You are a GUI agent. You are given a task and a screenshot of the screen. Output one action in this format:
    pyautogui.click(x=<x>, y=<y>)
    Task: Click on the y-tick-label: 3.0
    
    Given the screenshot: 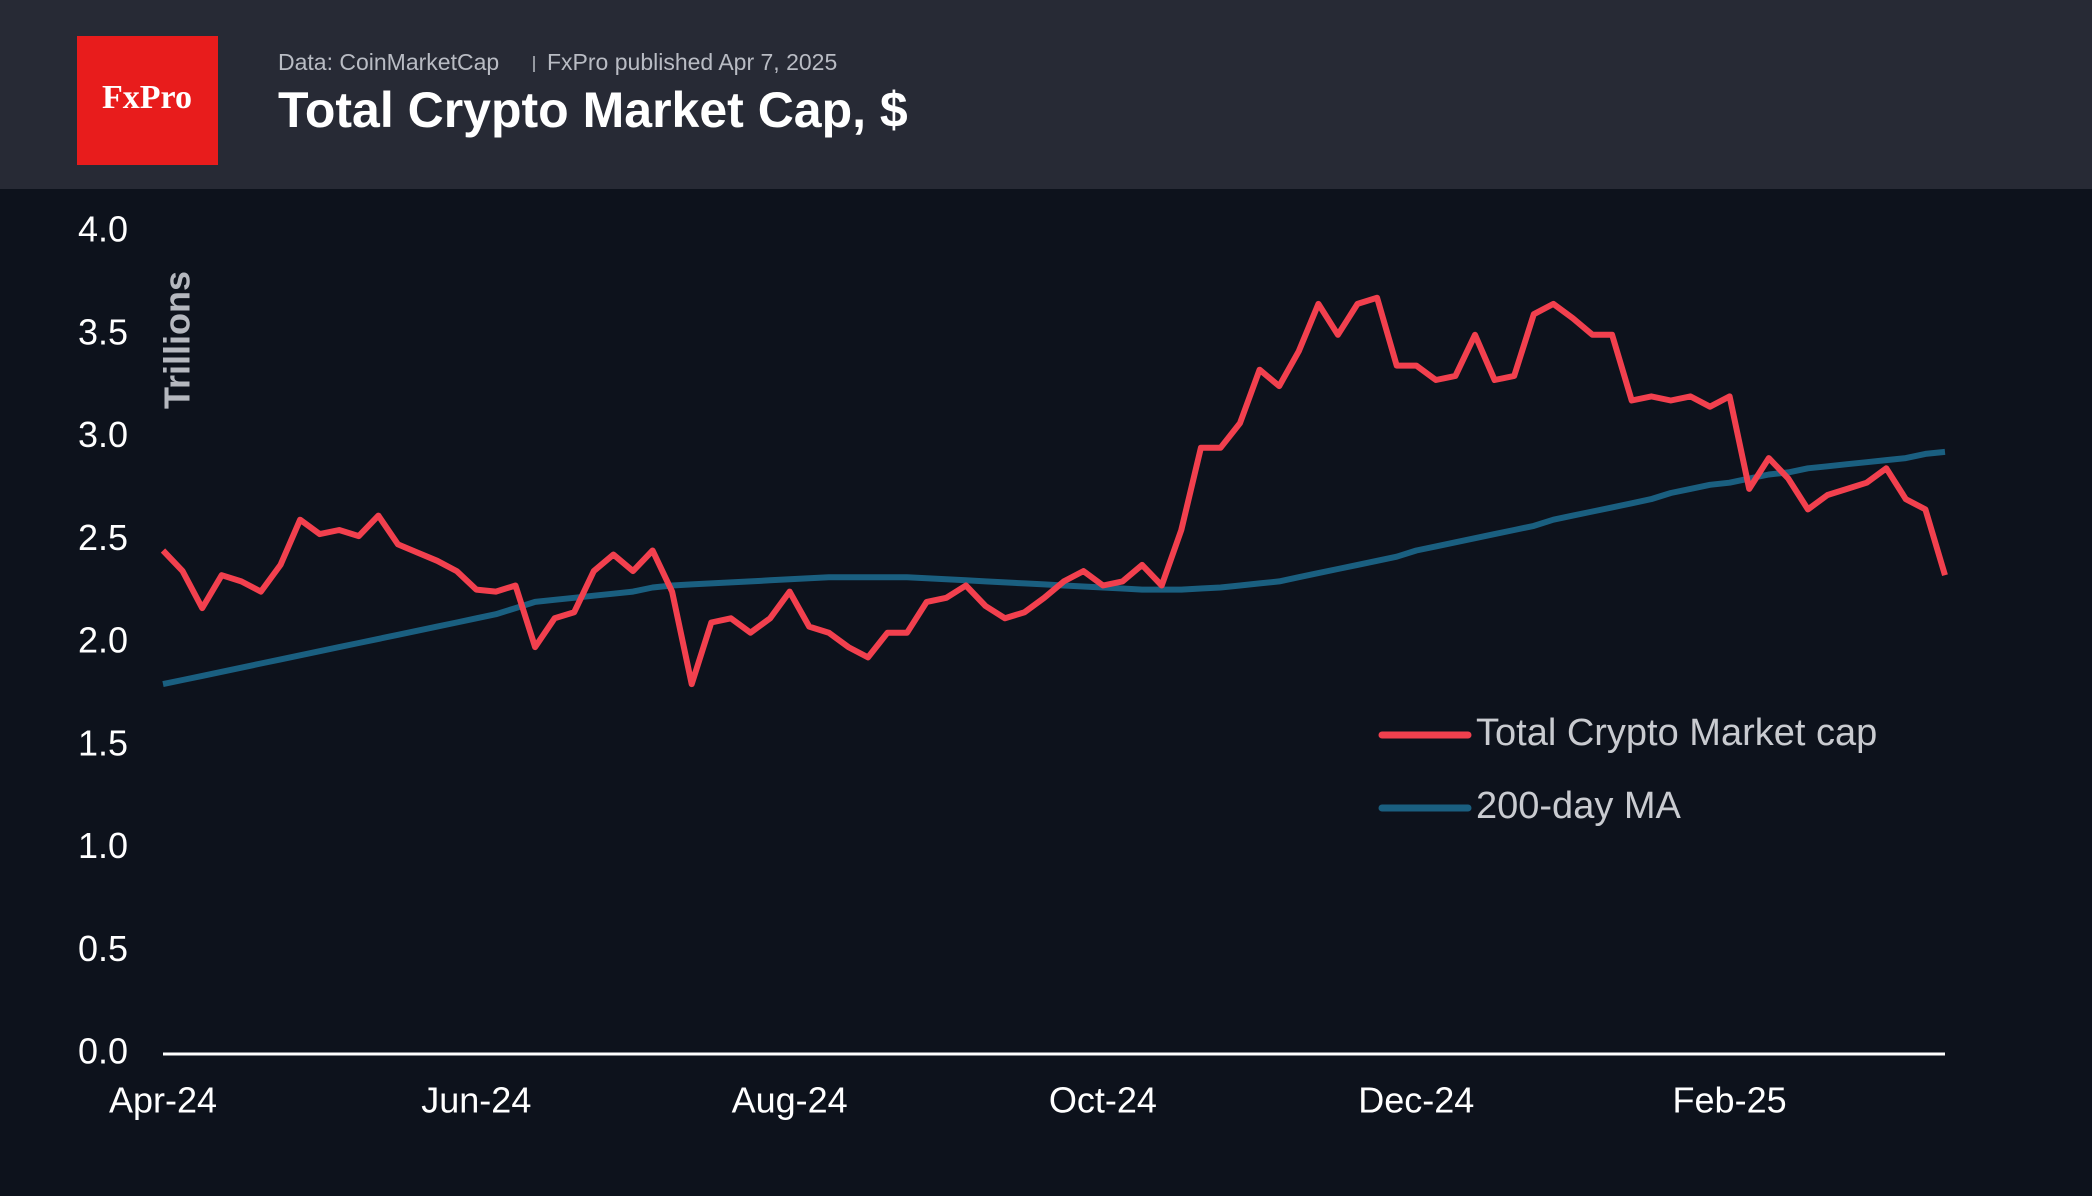 What is the action you would take?
    pyautogui.click(x=103, y=434)
    